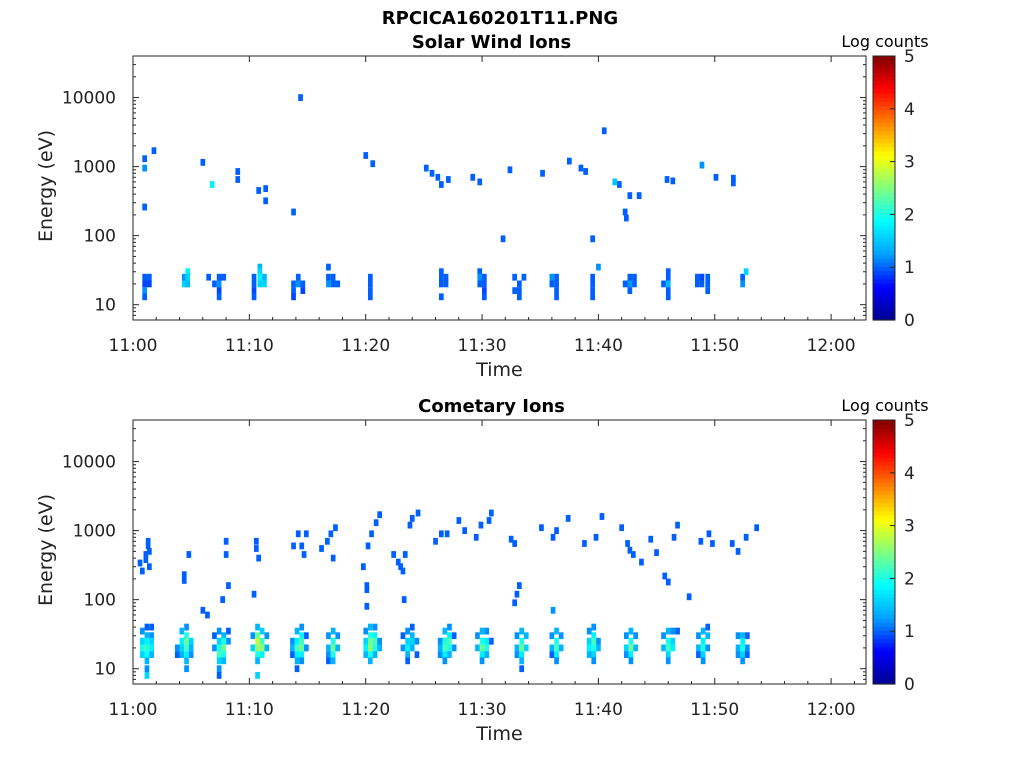 This screenshot has width=1024, height=768. I want to click on x-axis-label: Time, so click(499, 734).